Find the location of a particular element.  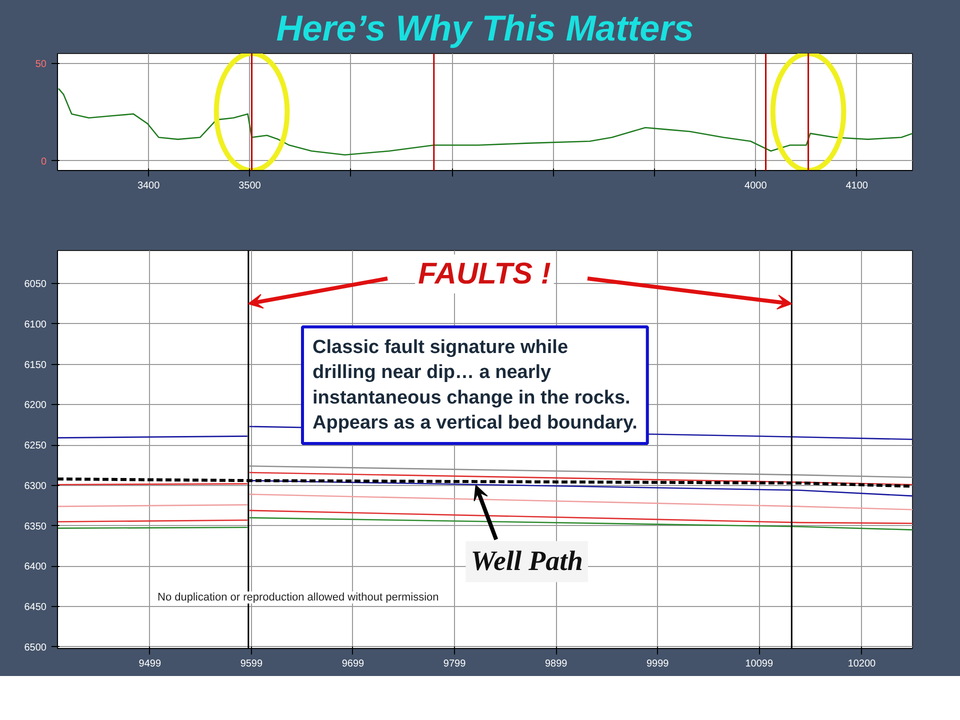

y-tick-label: 6500 is located at coordinates (35, 648).